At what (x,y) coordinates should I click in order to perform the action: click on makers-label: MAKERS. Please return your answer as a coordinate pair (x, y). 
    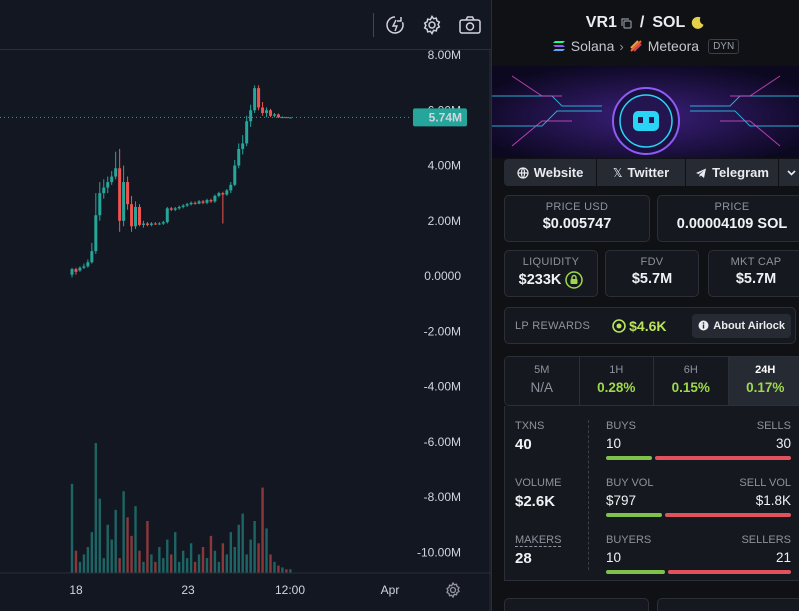
    Looking at the image, I should click on (538, 540).